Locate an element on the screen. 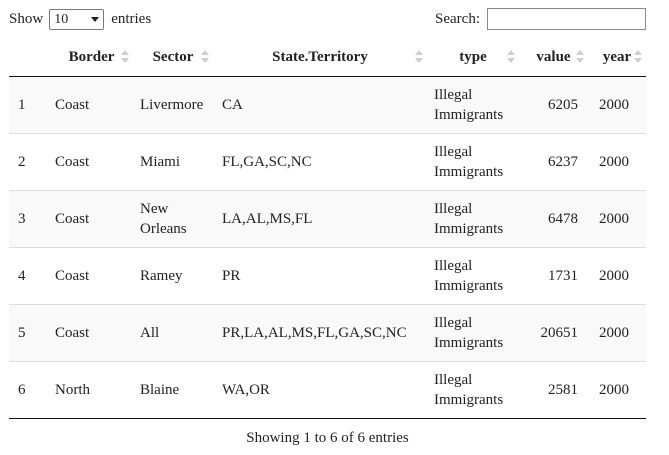 This screenshot has width=669, height=455. page-length-select: 10 is located at coordinates (77, 19).